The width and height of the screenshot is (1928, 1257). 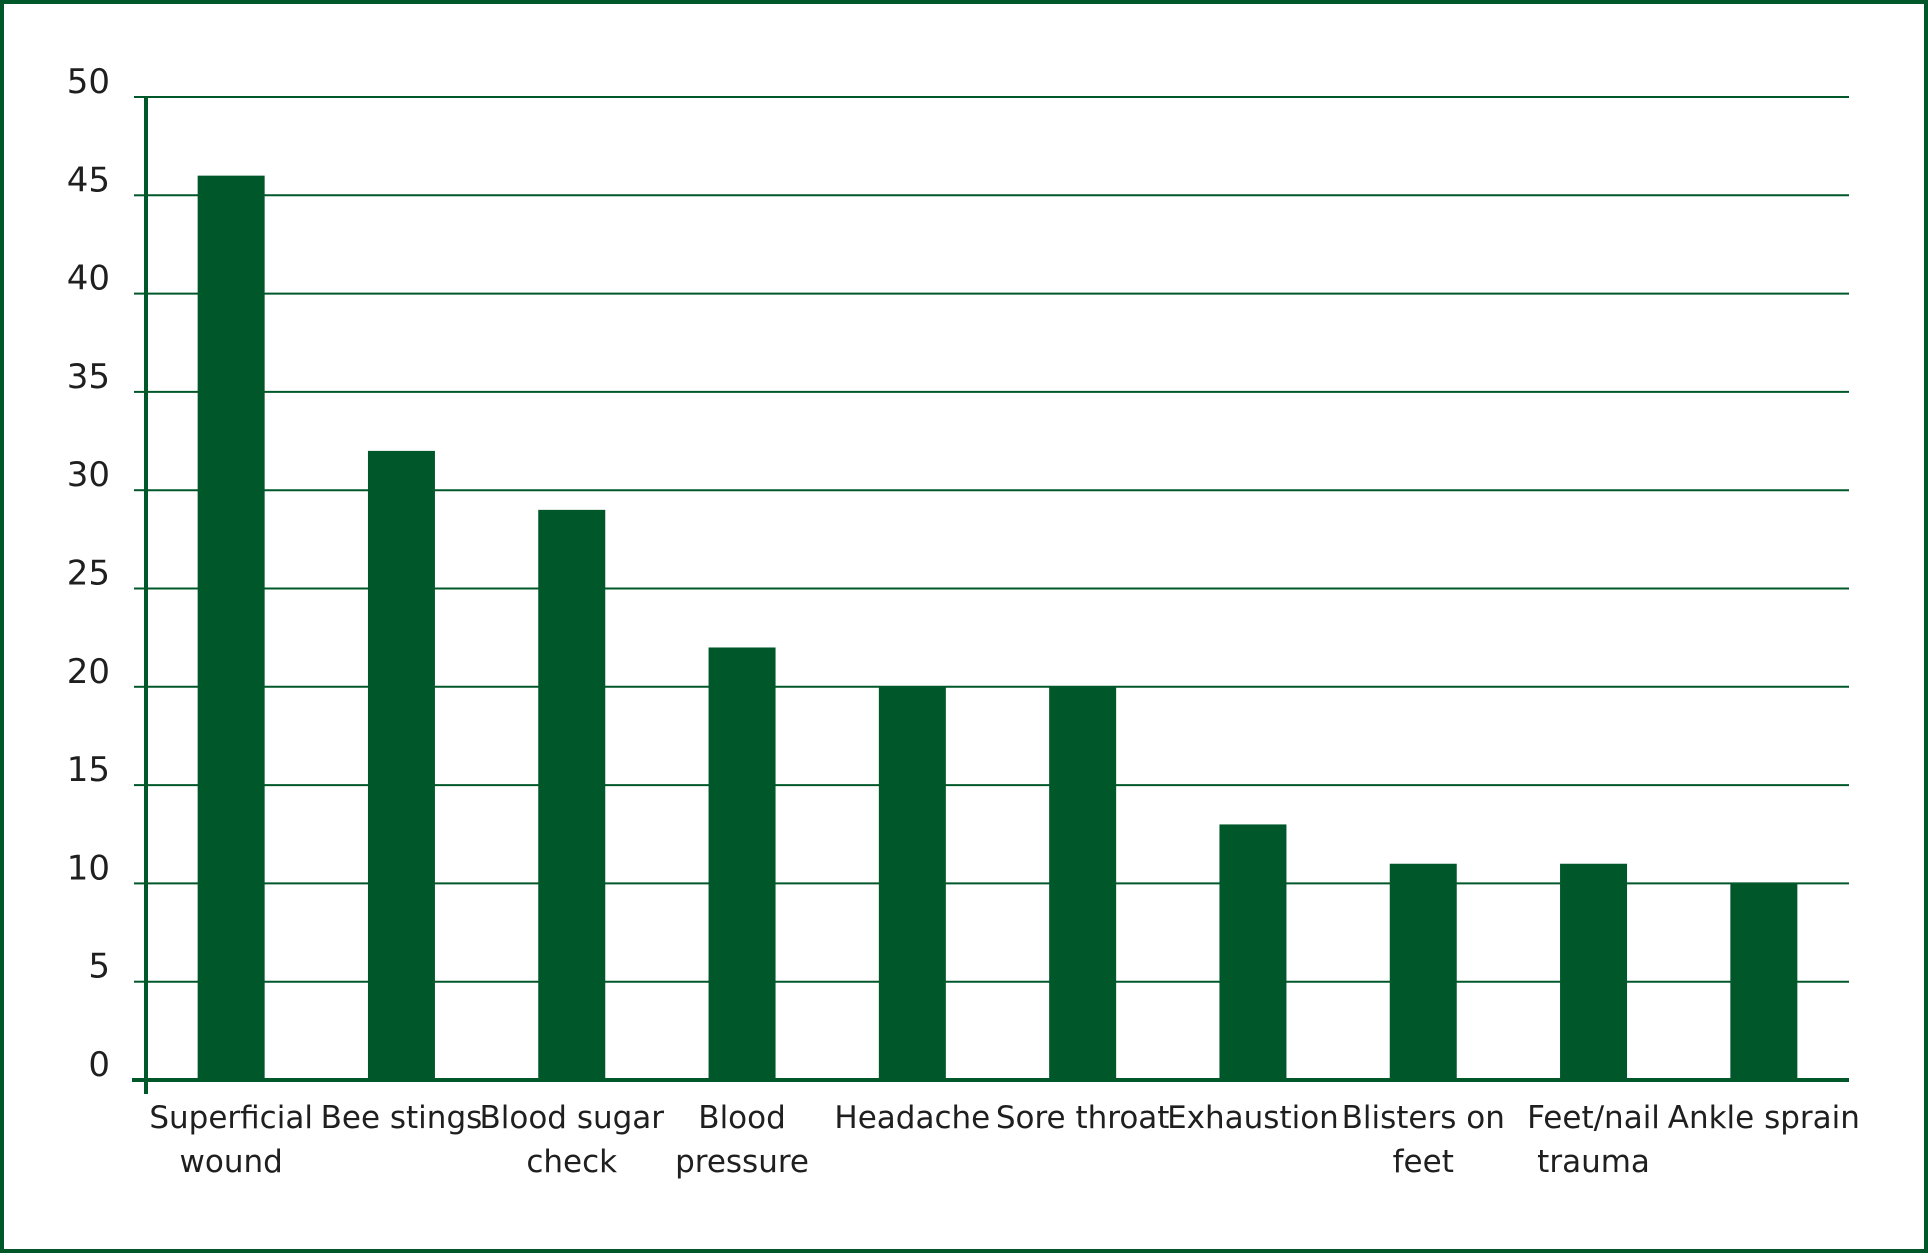 I want to click on x-category-label-line: Sore throat, so click(x=1083, y=1118).